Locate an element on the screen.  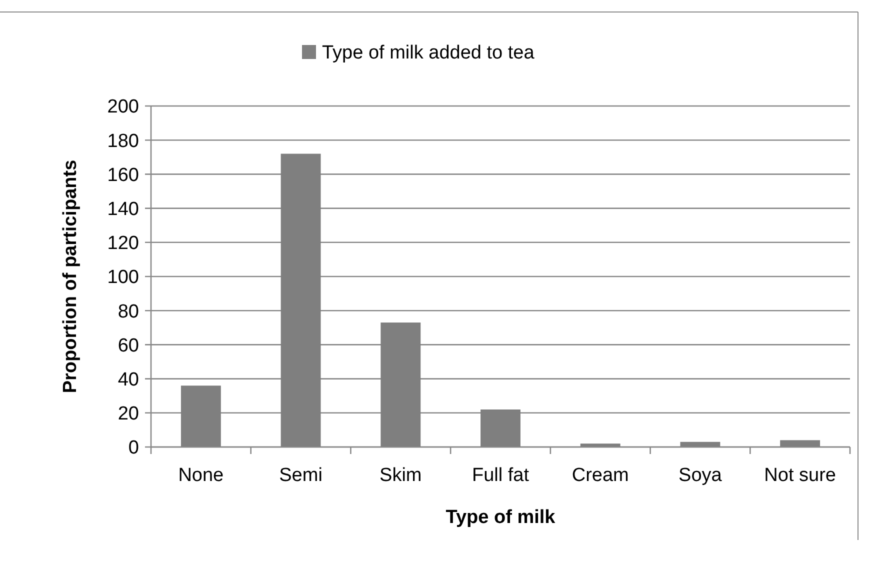
x-tick-label: Not sure is located at coordinates (800, 475).